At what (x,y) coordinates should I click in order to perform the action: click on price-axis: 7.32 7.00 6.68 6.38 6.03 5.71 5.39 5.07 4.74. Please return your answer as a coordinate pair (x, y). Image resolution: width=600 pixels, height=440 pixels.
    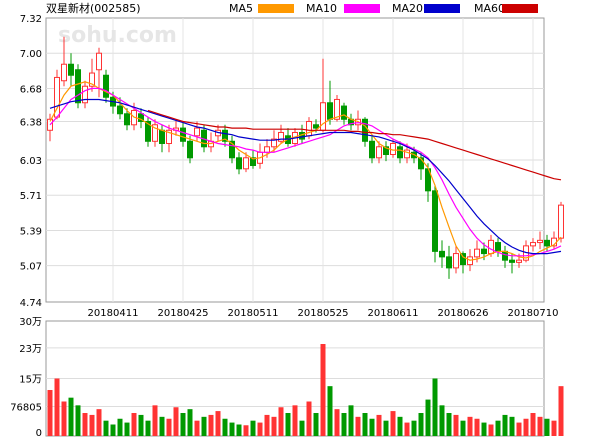
    Looking at the image, I should click on (31, 161).